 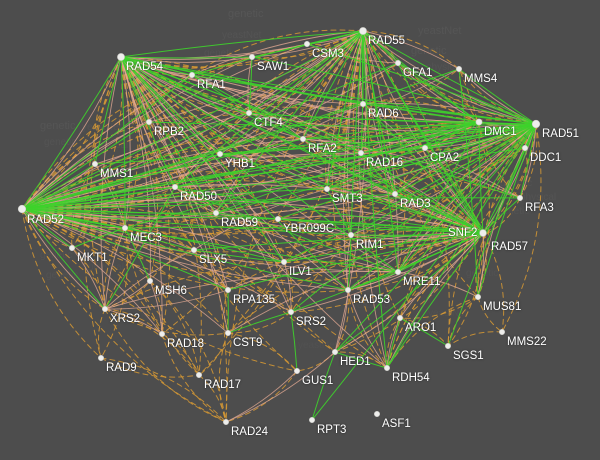 What do you see at coordinates (199, 197) in the screenshot?
I see `node-label: RAD50` at bounding box center [199, 197].